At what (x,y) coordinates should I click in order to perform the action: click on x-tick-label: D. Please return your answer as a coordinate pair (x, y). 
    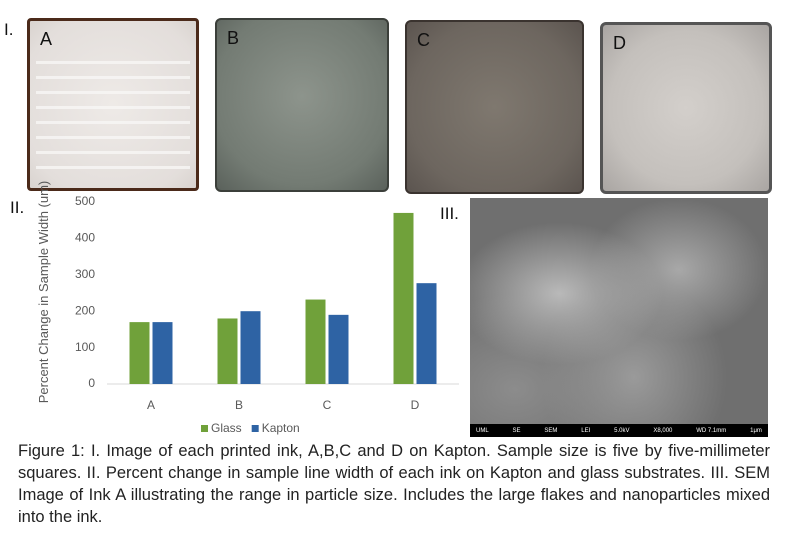
    Looking at the image, I should click on (415, 405).